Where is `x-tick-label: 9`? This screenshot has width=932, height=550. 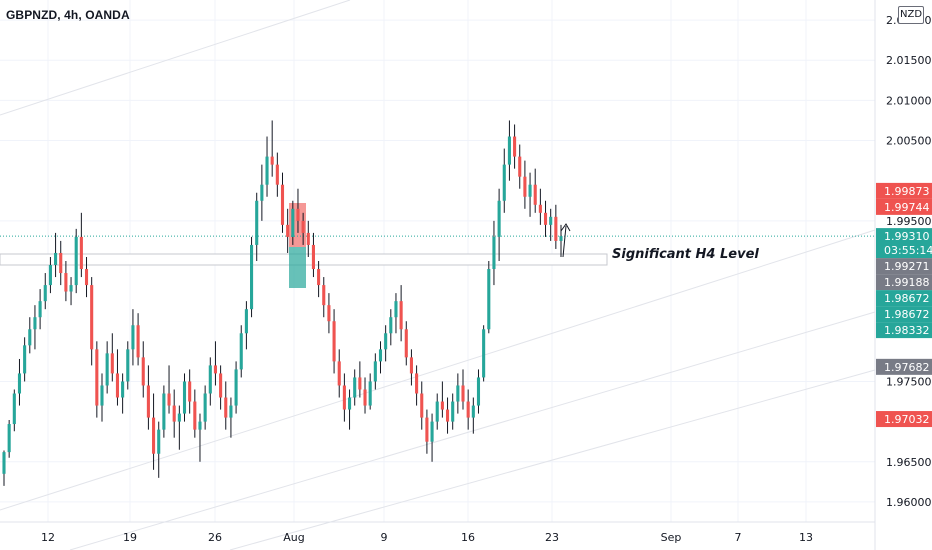 x-tick-label: 9 is located at coordinates (384, 537).